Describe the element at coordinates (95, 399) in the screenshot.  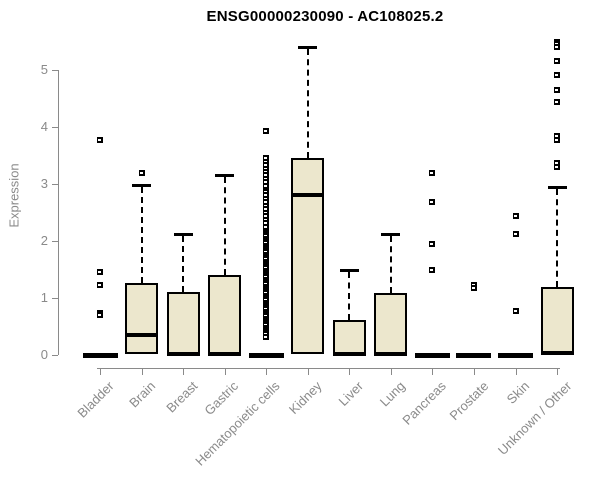
I see `x-axis-category-label: Bladder` at that location.